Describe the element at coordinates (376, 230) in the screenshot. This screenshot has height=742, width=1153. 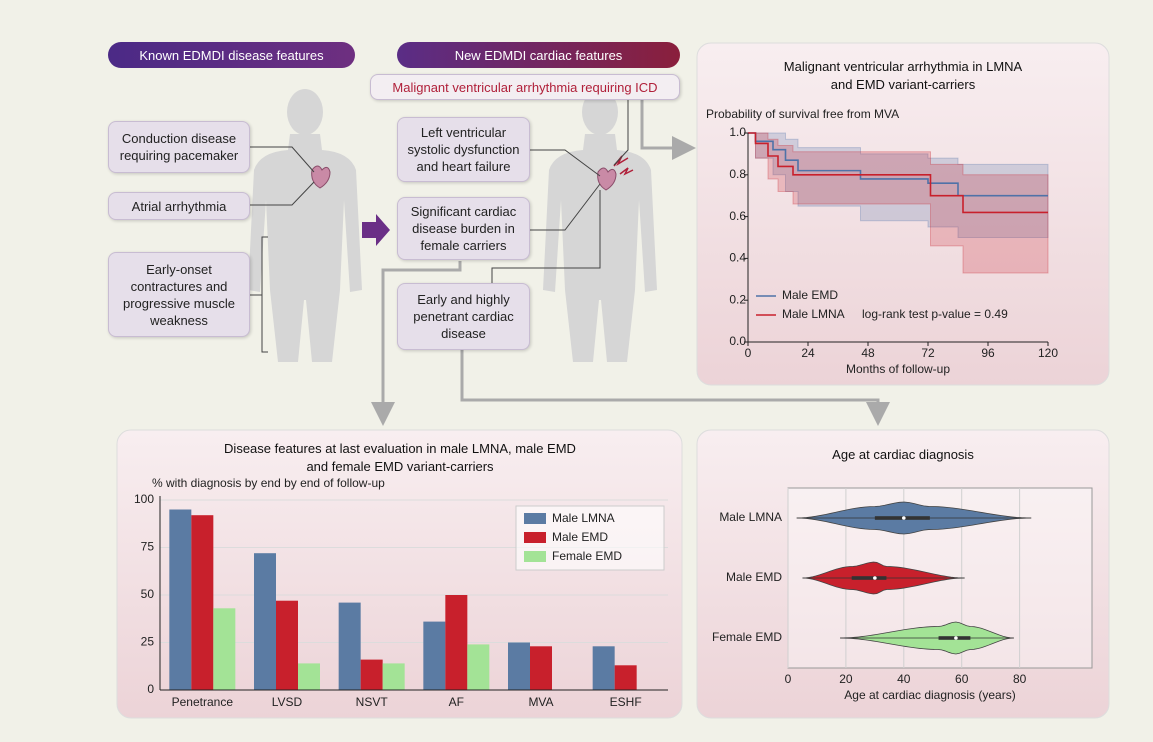
I see `purple-arrow` at that location.